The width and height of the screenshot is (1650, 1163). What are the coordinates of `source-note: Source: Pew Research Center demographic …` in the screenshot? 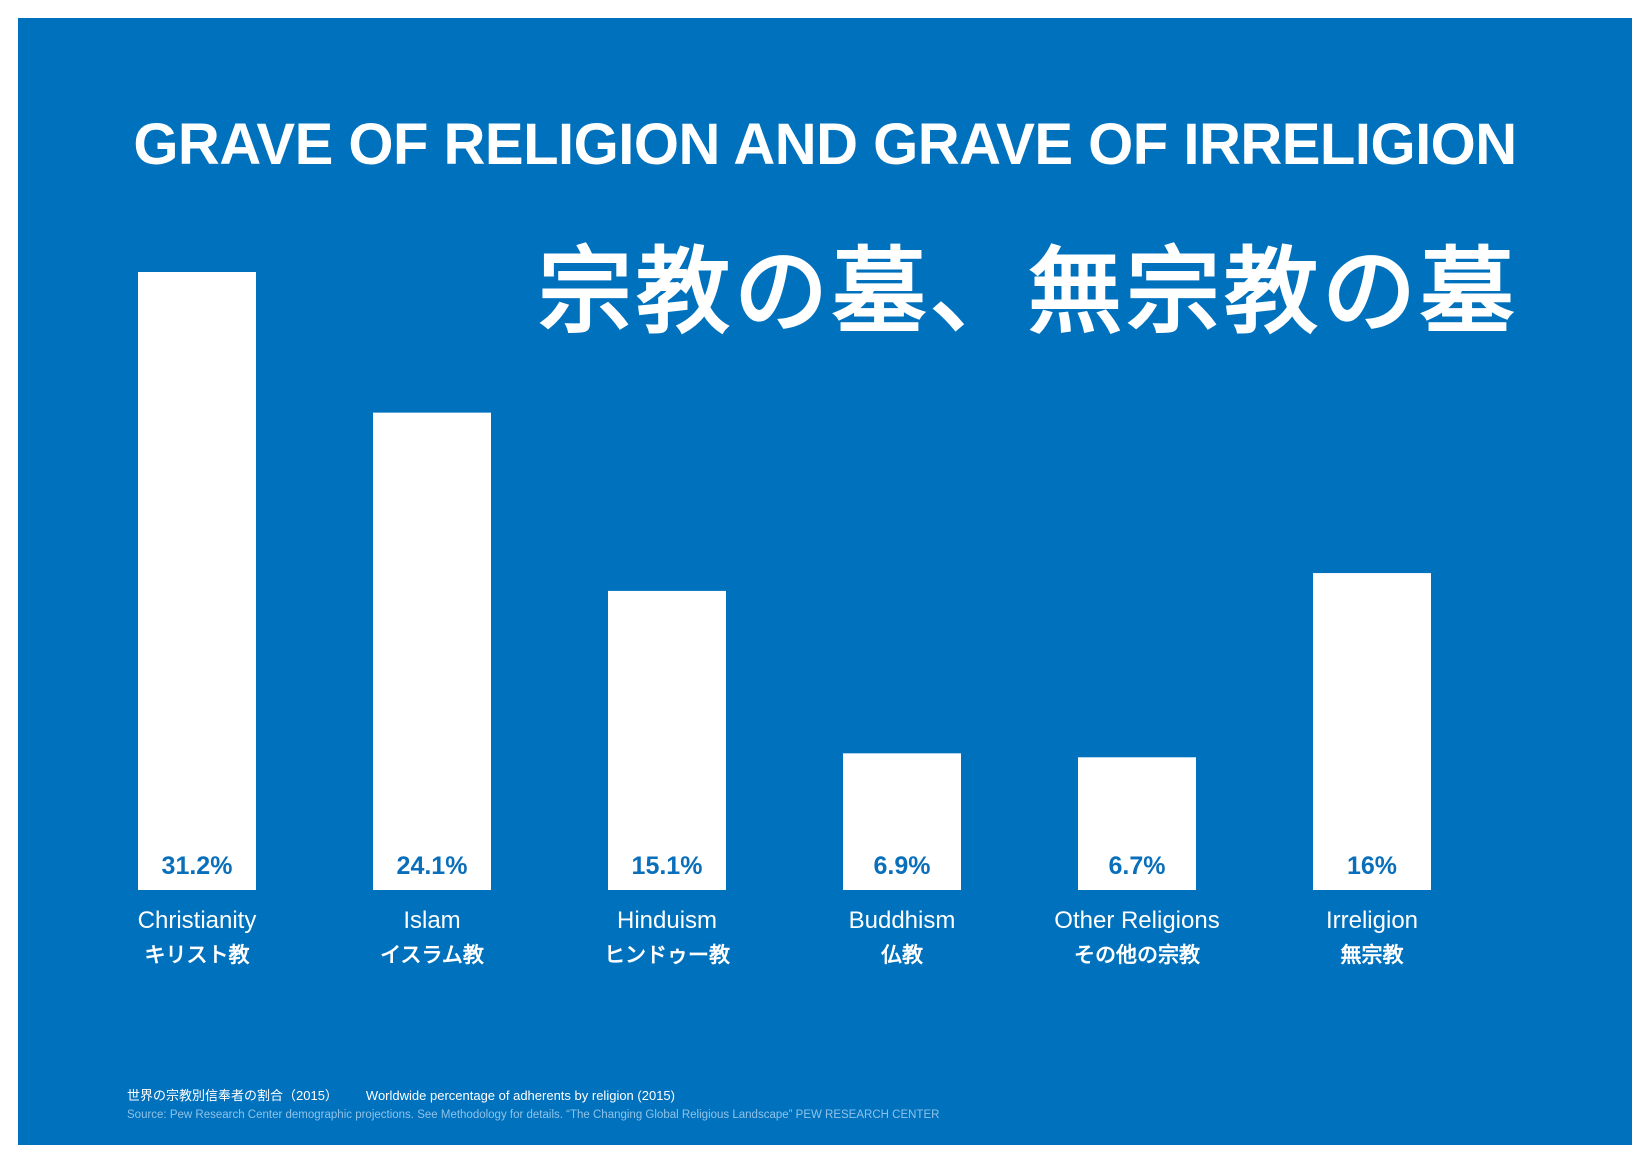 It's located at (533, 1115).